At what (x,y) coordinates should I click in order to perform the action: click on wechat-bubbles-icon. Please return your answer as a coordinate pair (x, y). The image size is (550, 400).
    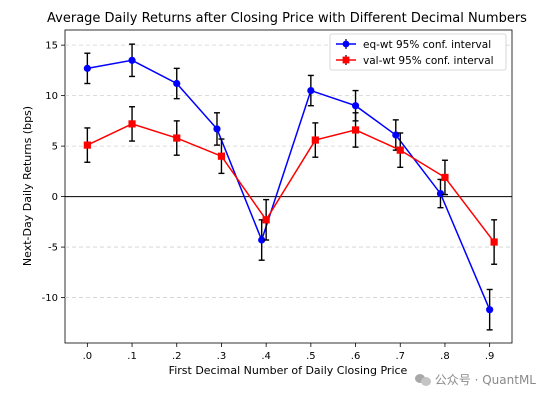
    Looking at the image, I should click on (422, 379).